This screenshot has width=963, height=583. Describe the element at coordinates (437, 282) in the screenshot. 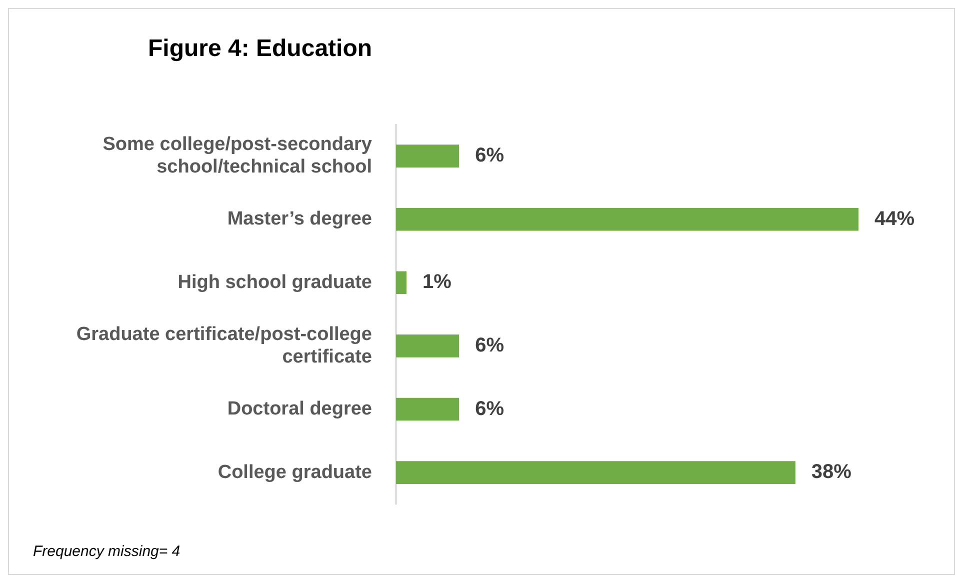

I see `data-label: 1%` at that location.